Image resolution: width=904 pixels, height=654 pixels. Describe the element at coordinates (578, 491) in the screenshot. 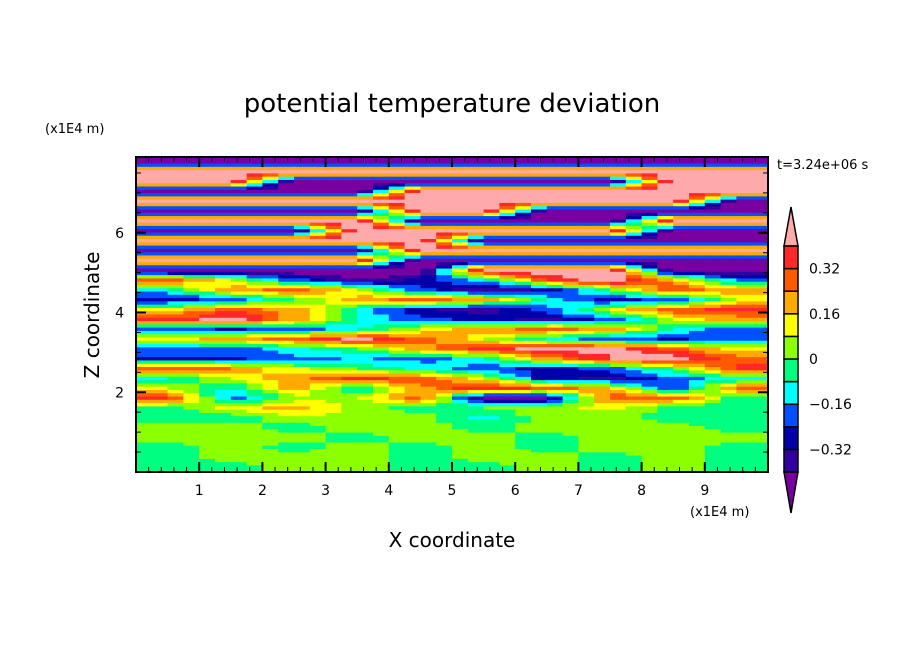

I see `x-tick-label: 7` at that location.